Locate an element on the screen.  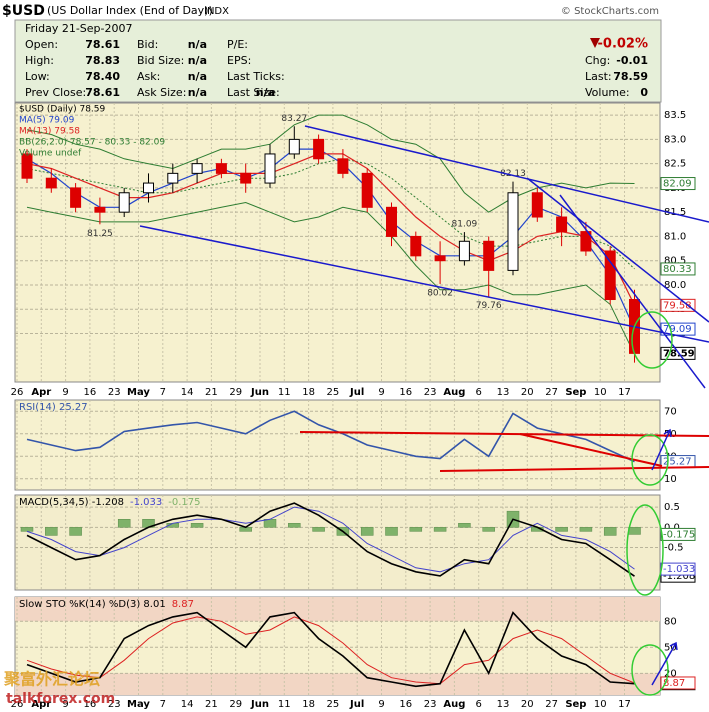
quote-label: Volume: is located at coordinates (607, 92).